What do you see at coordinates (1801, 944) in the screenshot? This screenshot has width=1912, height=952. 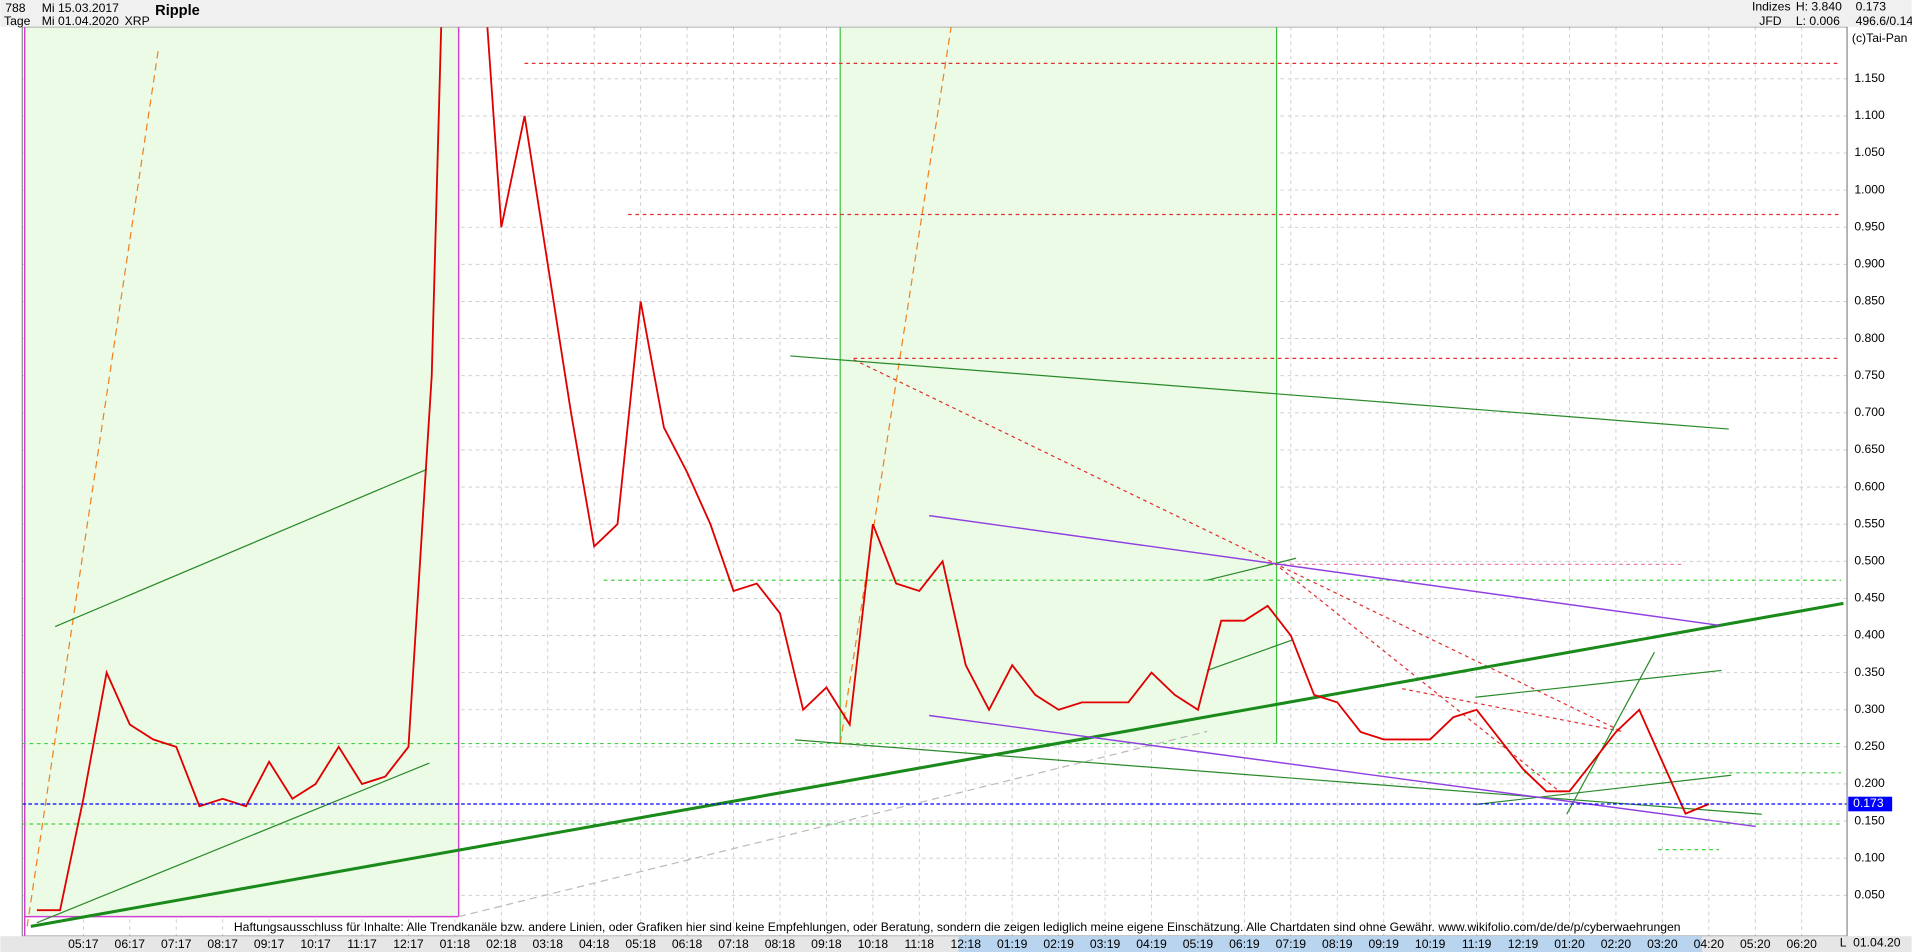 I see `x-tick-label: 06:20` at bounding box center [1801, 944].